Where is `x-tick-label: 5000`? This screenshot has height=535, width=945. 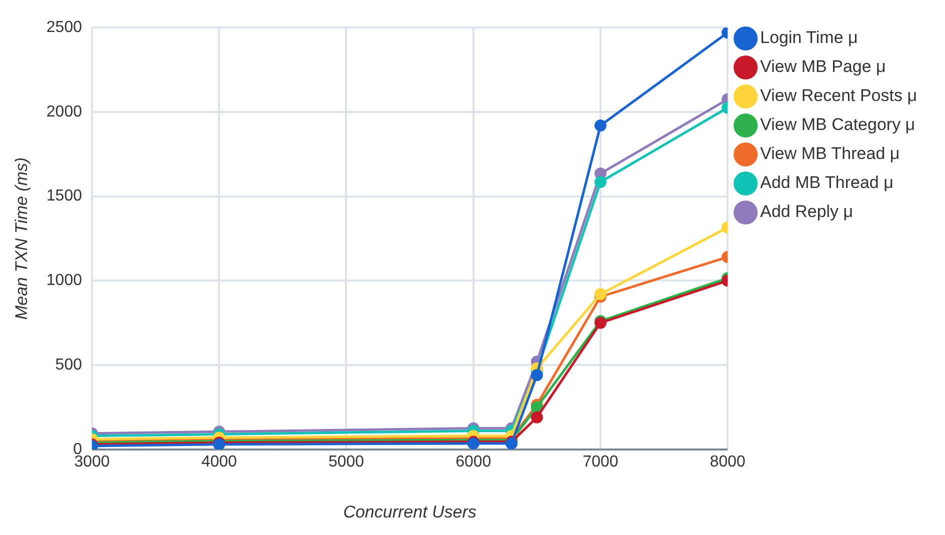
x-tick-label: 5000 is located at coordinates (346, 461).